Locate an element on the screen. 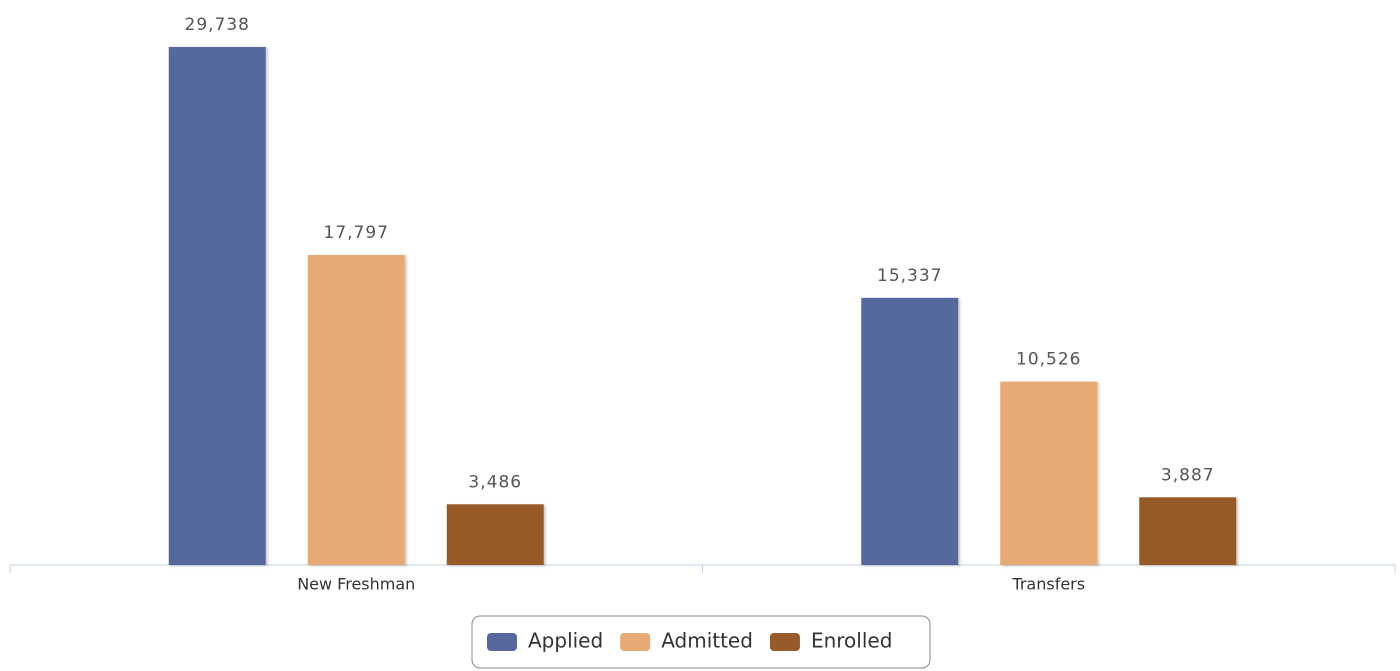 The width and height of the screenshot is (1400, 671). legend-box is located at coordinates (701, 642).